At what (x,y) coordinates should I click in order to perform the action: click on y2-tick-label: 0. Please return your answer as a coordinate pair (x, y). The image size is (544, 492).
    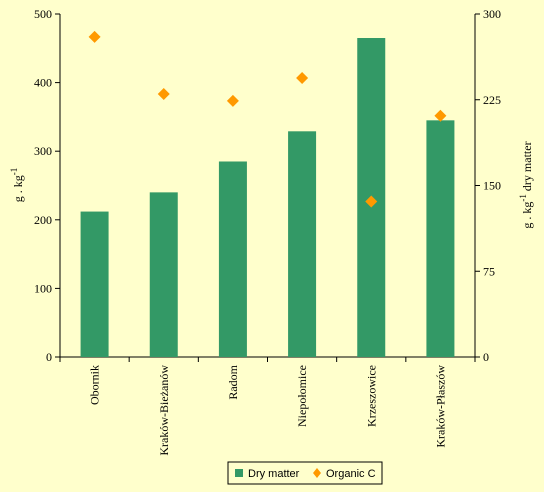
    Looking at the image, I should click on (486, 357).